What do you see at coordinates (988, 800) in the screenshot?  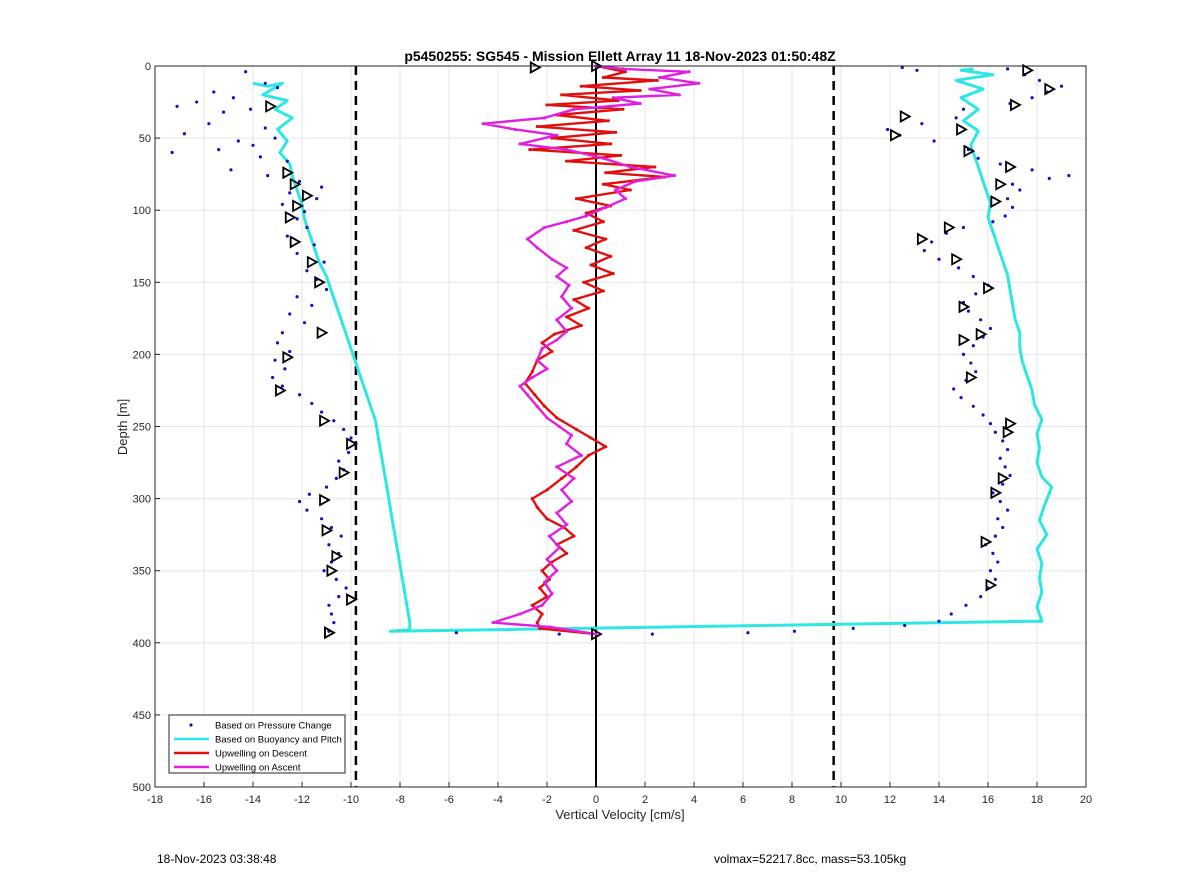 I see `x-tick-label: 16` at bounding box center [988, 800].